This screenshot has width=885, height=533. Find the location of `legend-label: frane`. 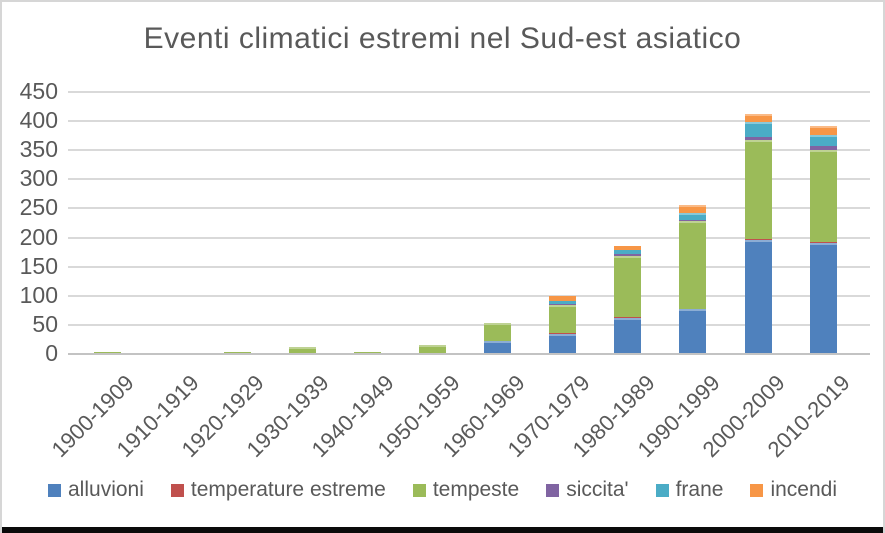

legend-label: frane is located at coordinates (699, 489).